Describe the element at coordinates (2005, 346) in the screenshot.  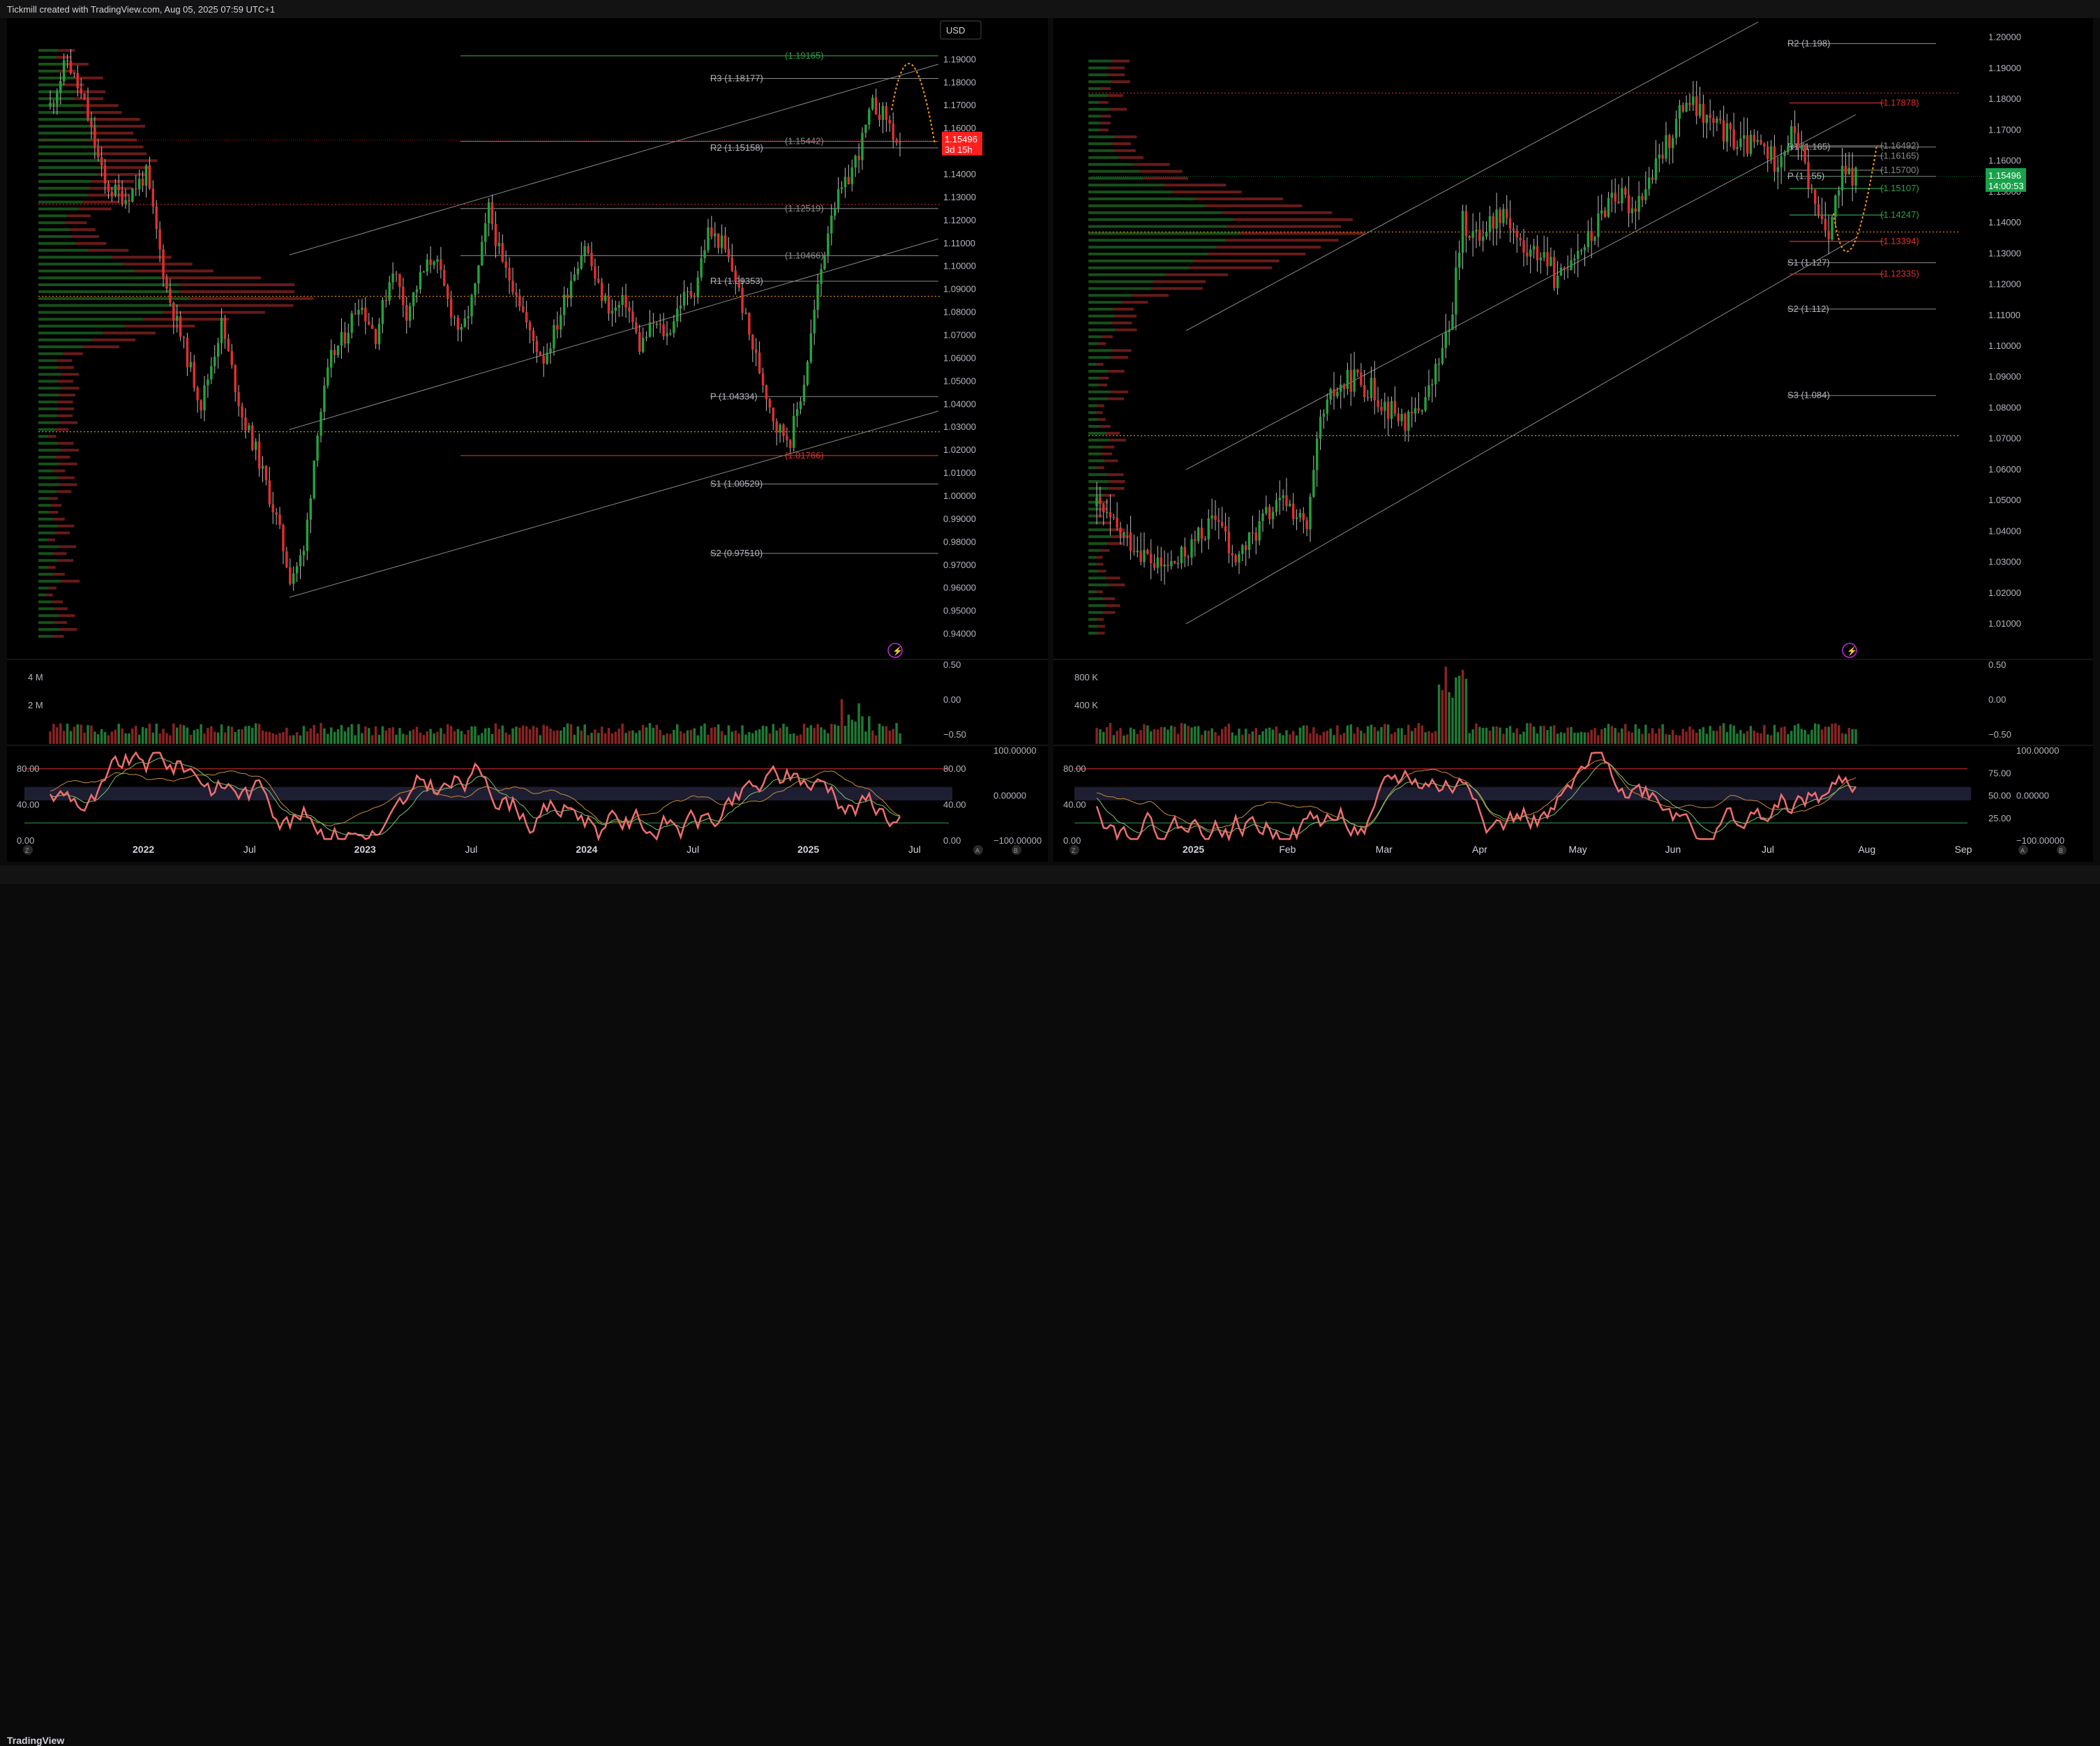
I see `y-tick-label: 1.10000` at that location.